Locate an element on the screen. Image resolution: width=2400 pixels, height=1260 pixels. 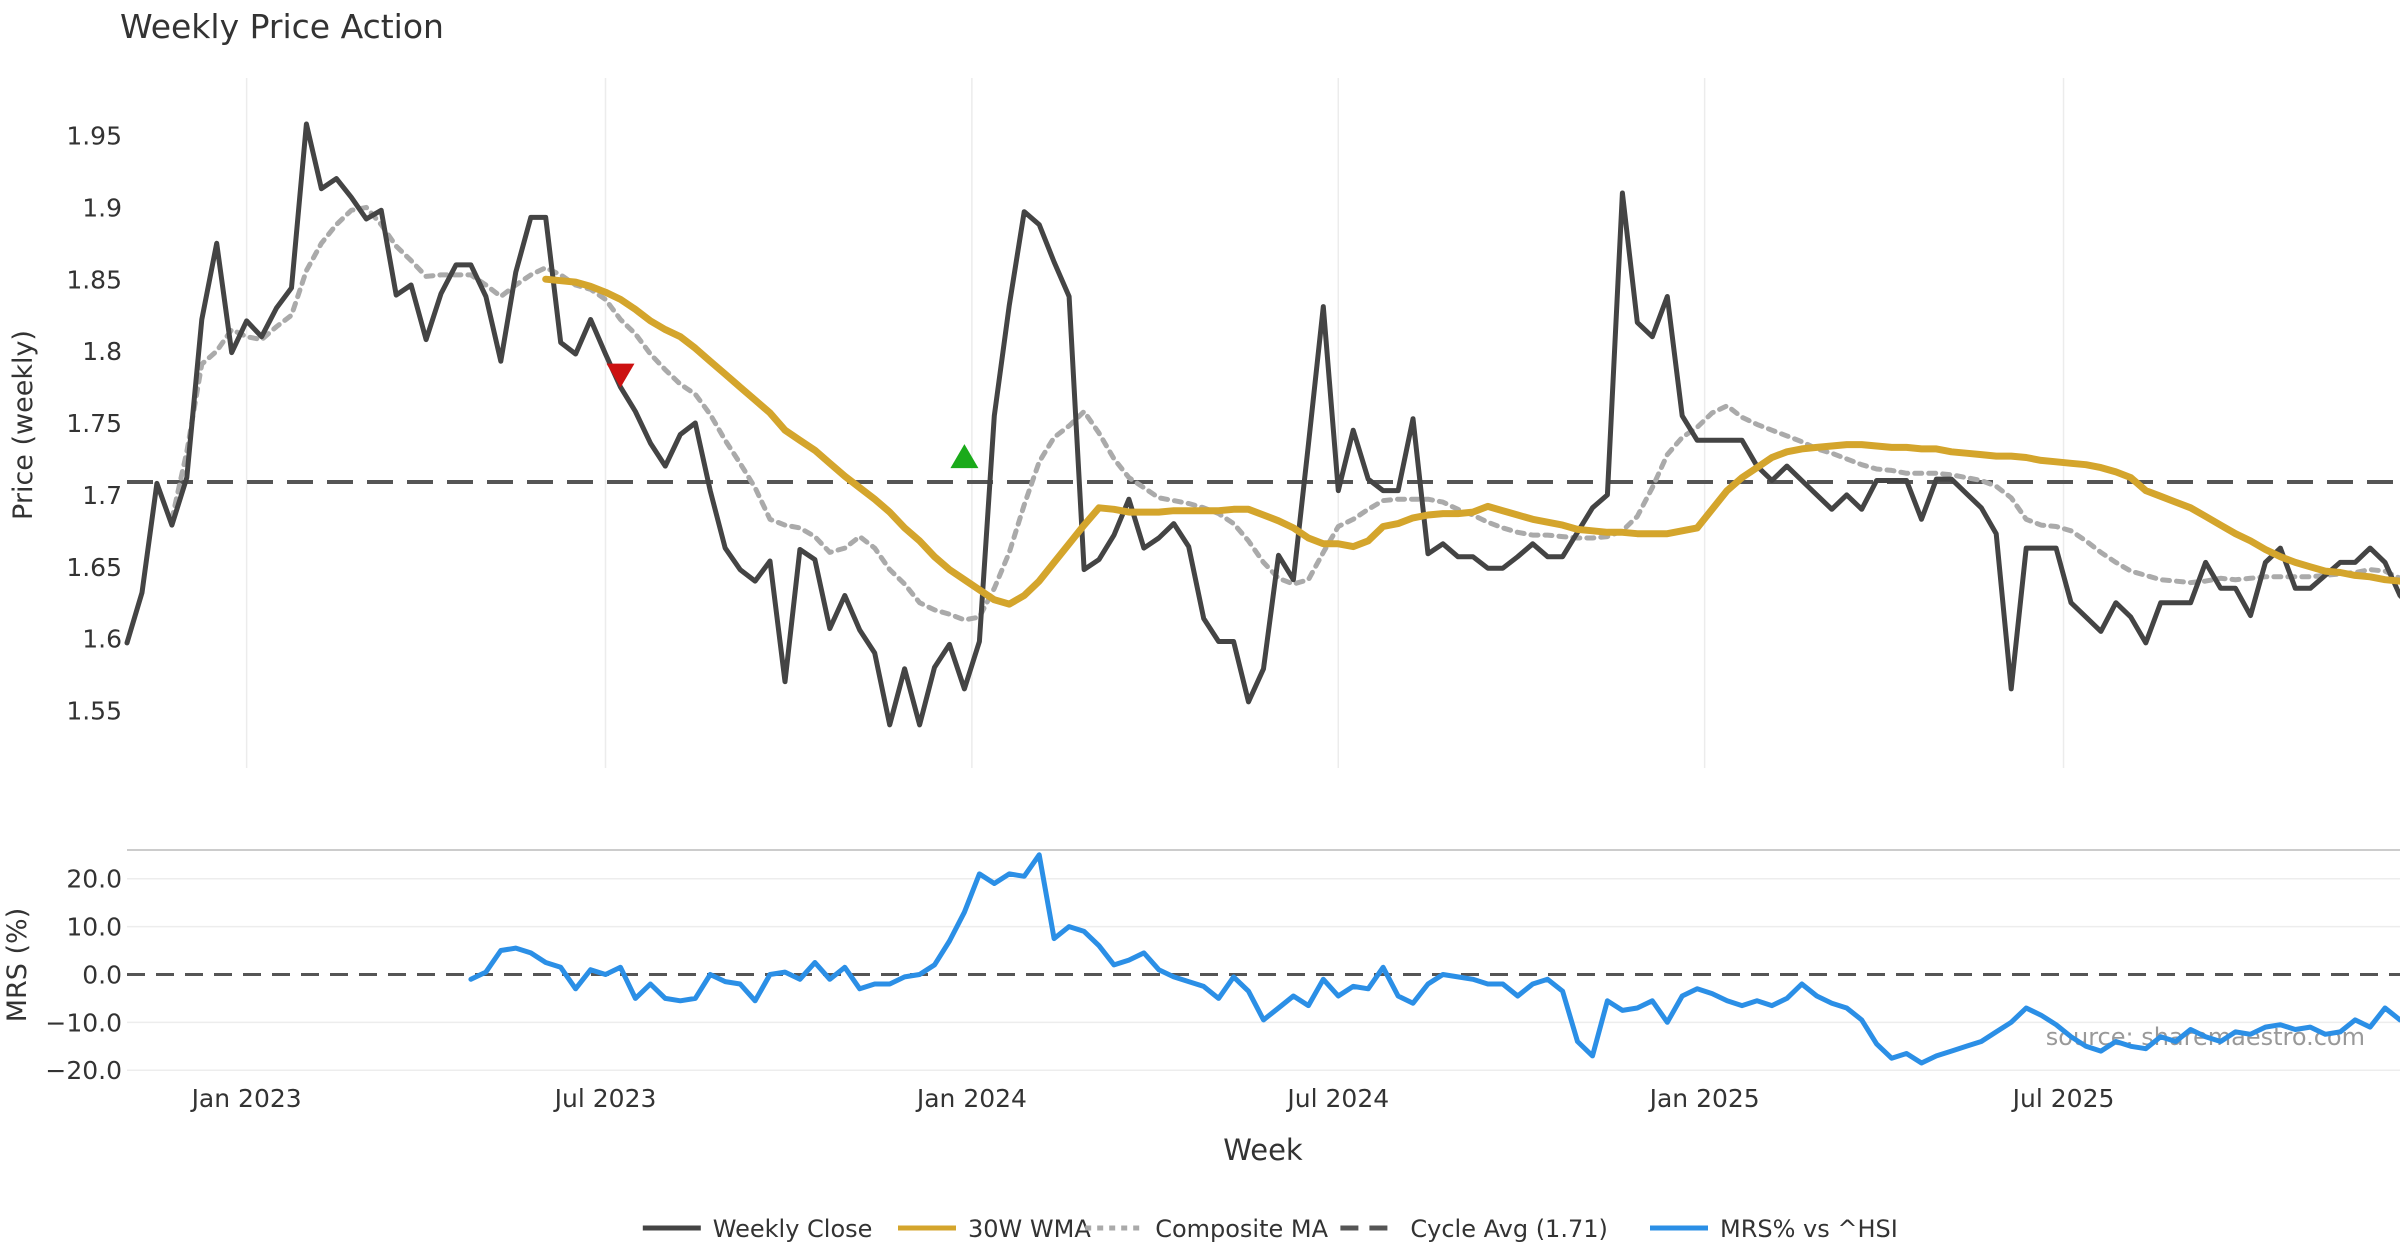
price-y-tick-label: 1.65 is located at coordinates (94, 567).